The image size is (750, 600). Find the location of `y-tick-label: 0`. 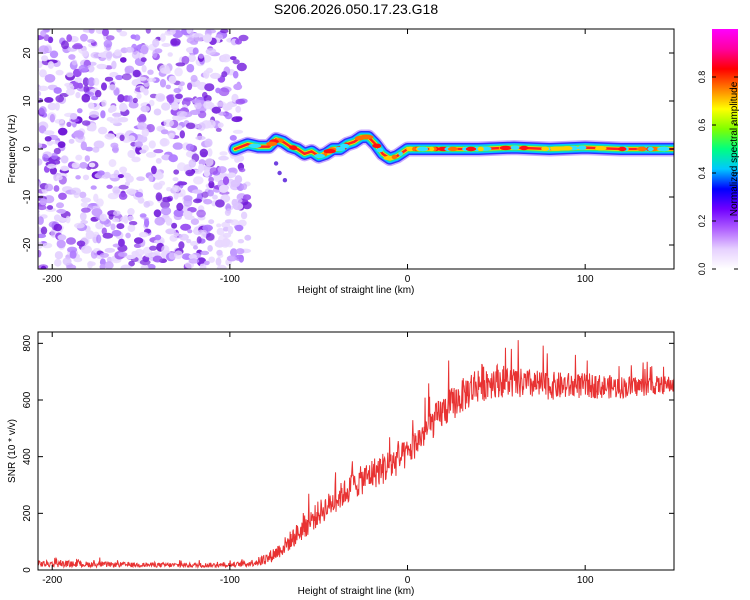

y-tick-label: 0 is located at coordinates (27, 570).